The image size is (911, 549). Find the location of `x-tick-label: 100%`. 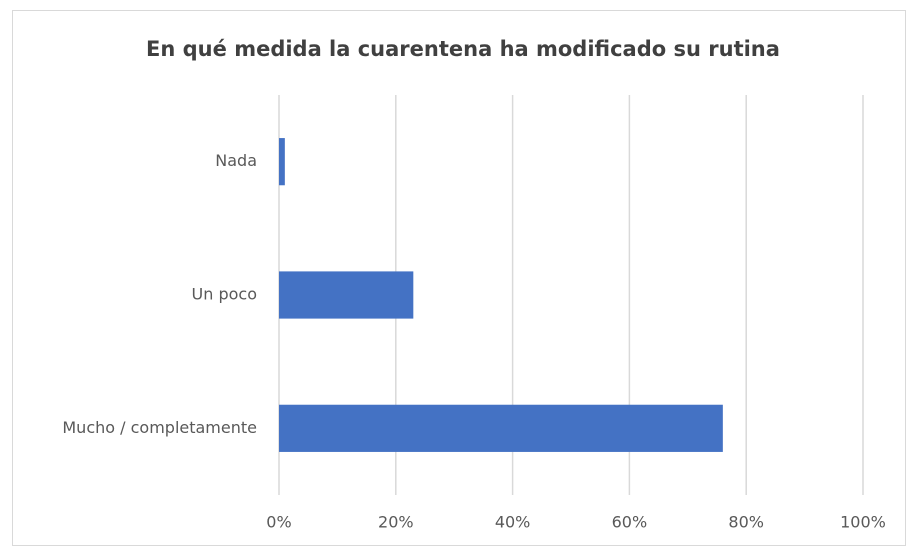

x-tick-label: 100% is located at coordinates (863, 522).